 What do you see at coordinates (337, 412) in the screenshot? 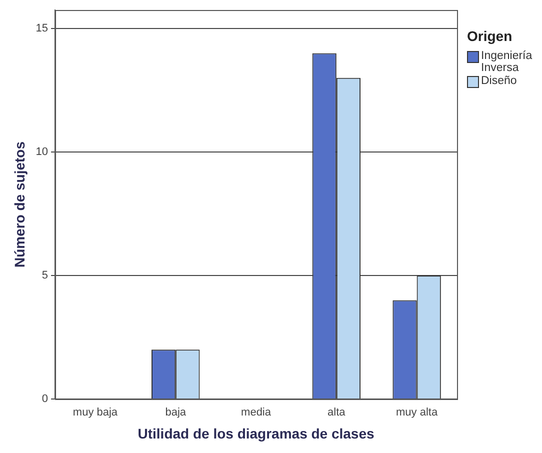
I see `x-tick-label: alta` at bounding box center [337, 412].